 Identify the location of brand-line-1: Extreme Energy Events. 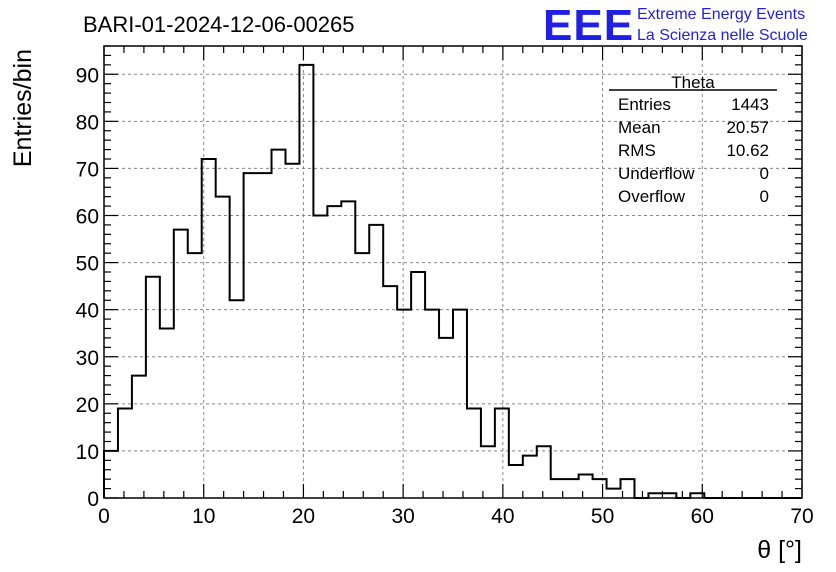
(721, 14).